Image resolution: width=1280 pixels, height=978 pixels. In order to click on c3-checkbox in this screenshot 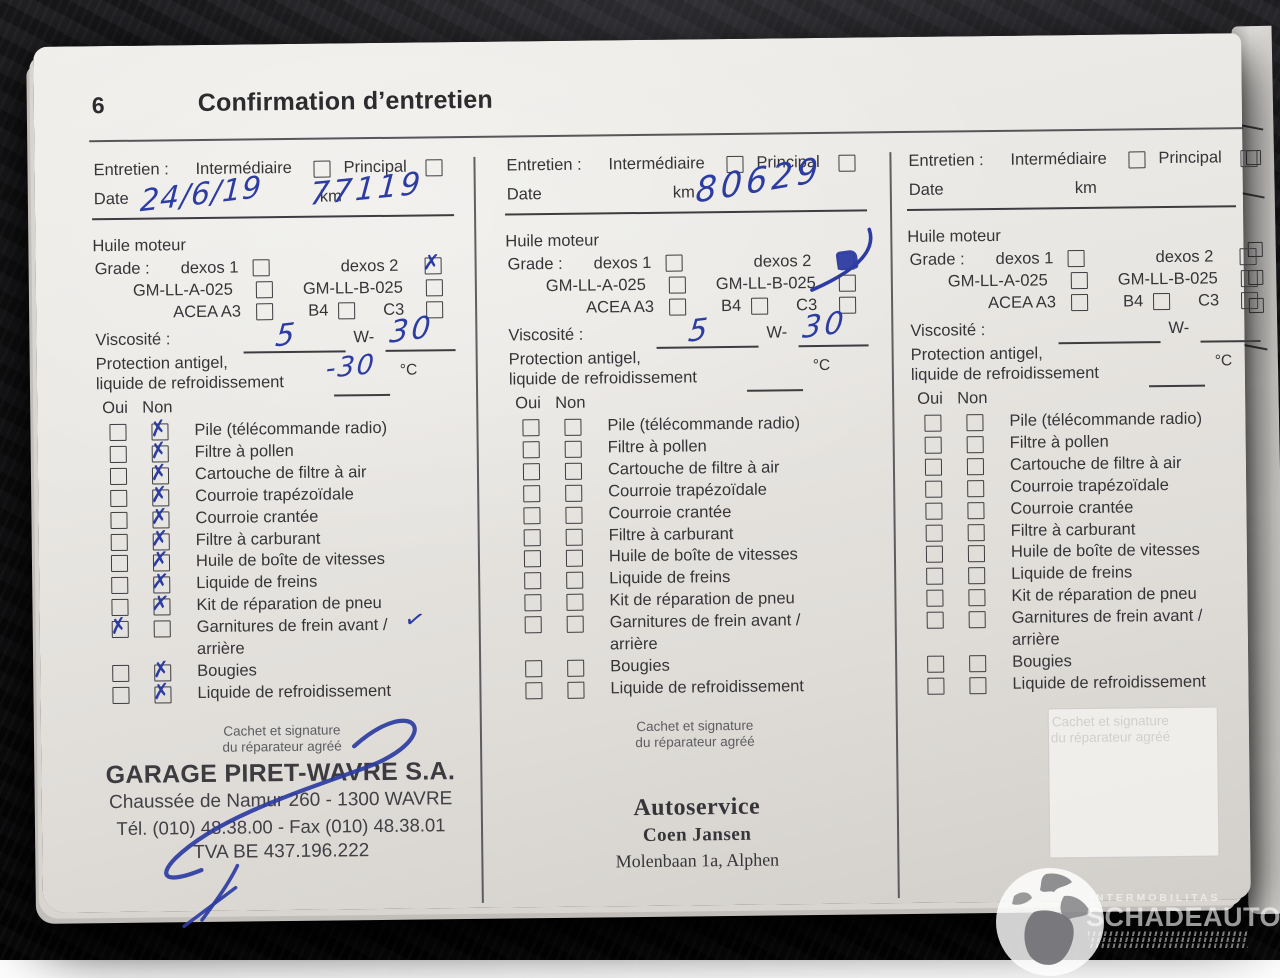, I will do `click(1249, 301)`.